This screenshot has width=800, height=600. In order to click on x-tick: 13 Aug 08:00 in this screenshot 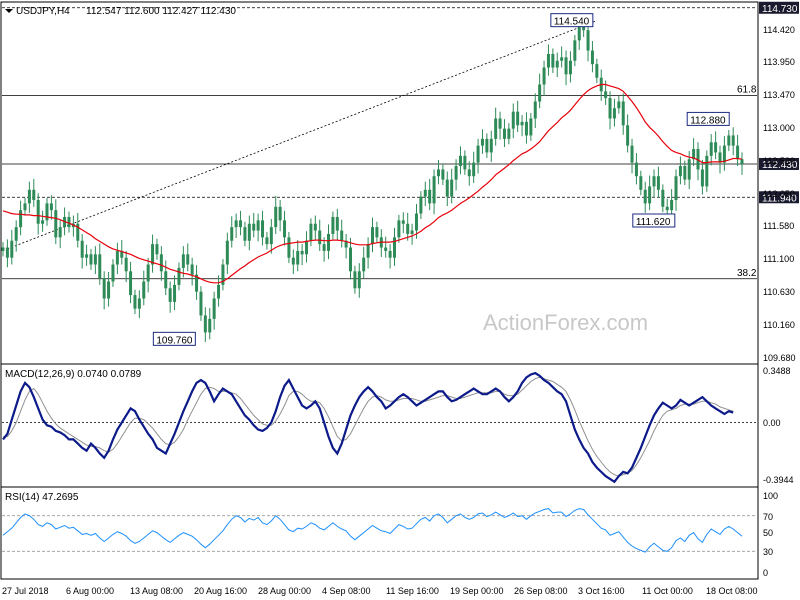, I will do `click(156, 591)`.